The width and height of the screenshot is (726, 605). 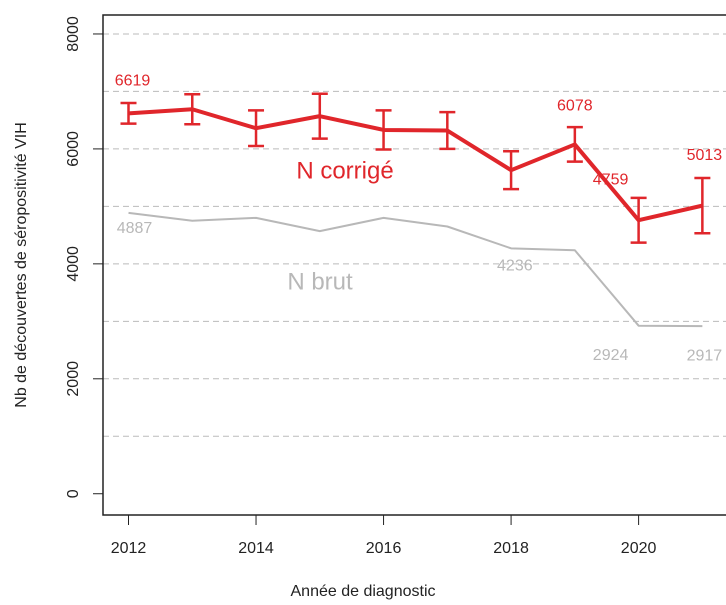 What do you see at coordinates (611, 179) in the screenshot?
I see `data-label: 4759` at bounding box center [611, 179].